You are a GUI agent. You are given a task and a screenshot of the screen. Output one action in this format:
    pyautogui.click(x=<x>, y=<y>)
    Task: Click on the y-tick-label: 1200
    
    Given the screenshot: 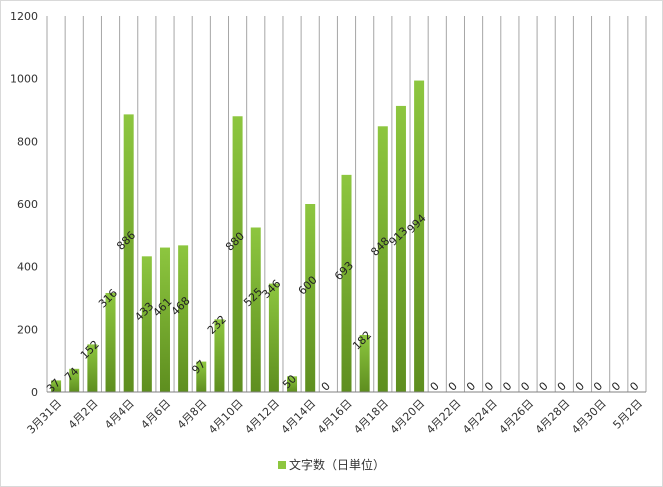 What is the action you would take?
    pyautogui.click(x=24, y=16)
    